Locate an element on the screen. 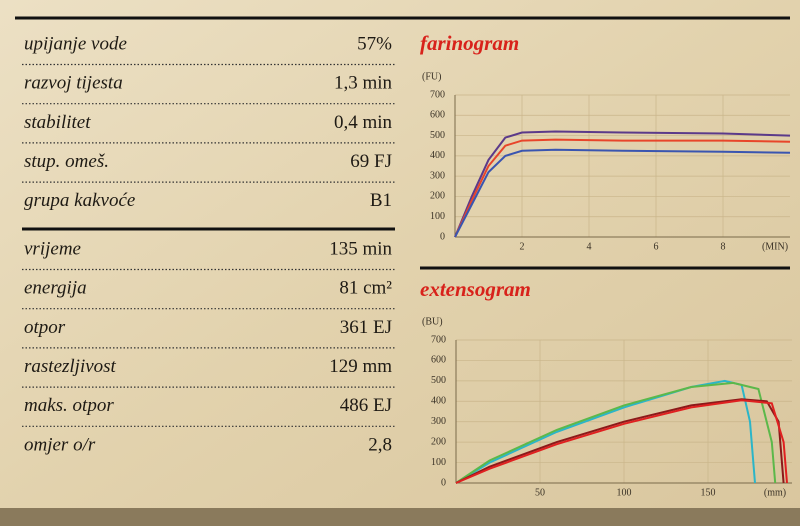  x-tick-label: 2 is located at coordinates (522, 246).